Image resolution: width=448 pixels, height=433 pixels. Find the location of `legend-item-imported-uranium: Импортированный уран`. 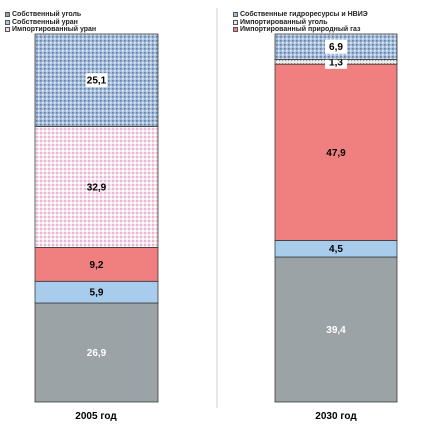

legend-item-imported-uranium: Импортированный уран is located at coordinates (50, 30).